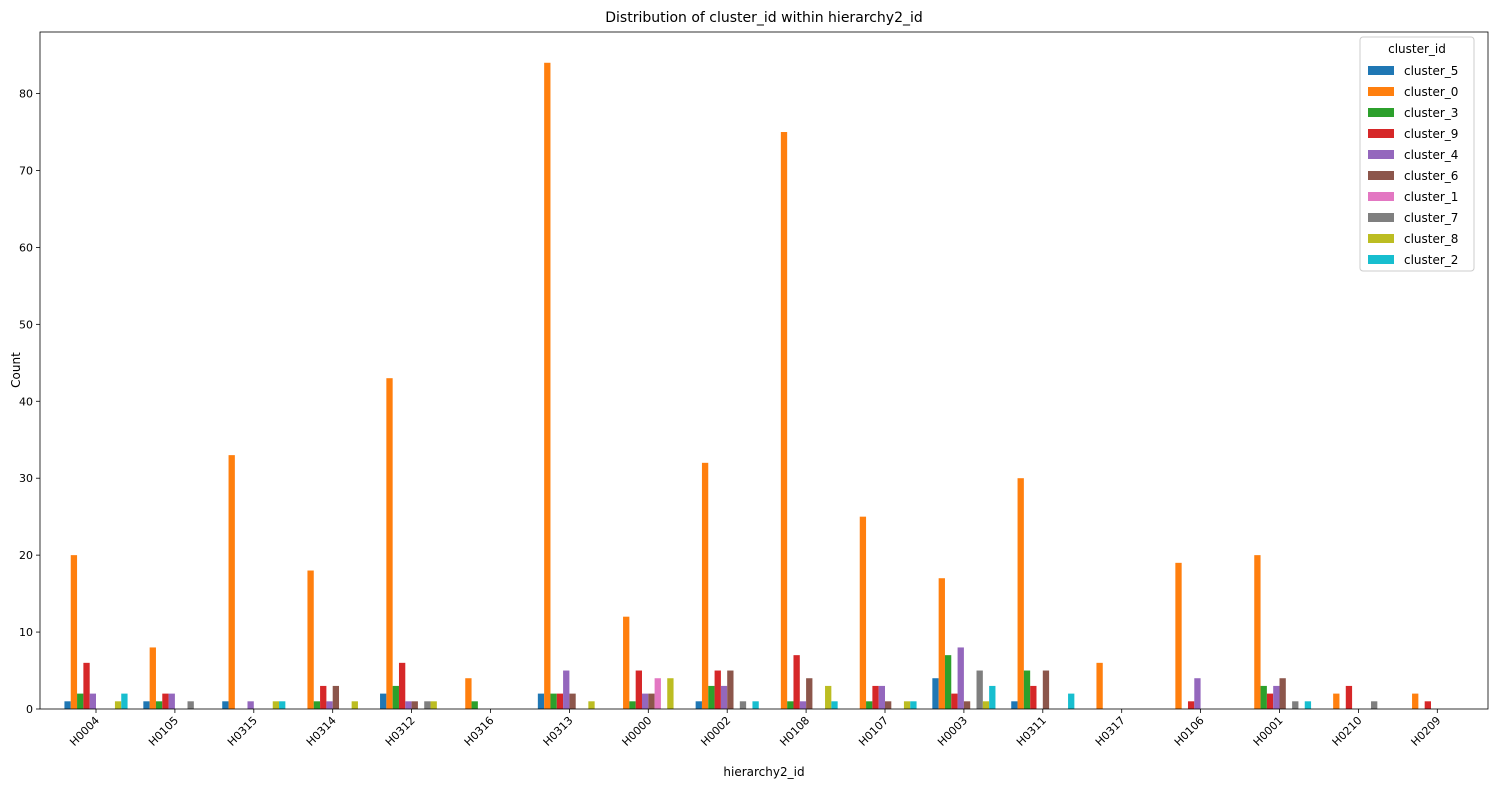  What do you see at coordinates (560, 701) in the screenshot?
I see `bar-cluster_9-H0313` at bounding box center [560, 701].